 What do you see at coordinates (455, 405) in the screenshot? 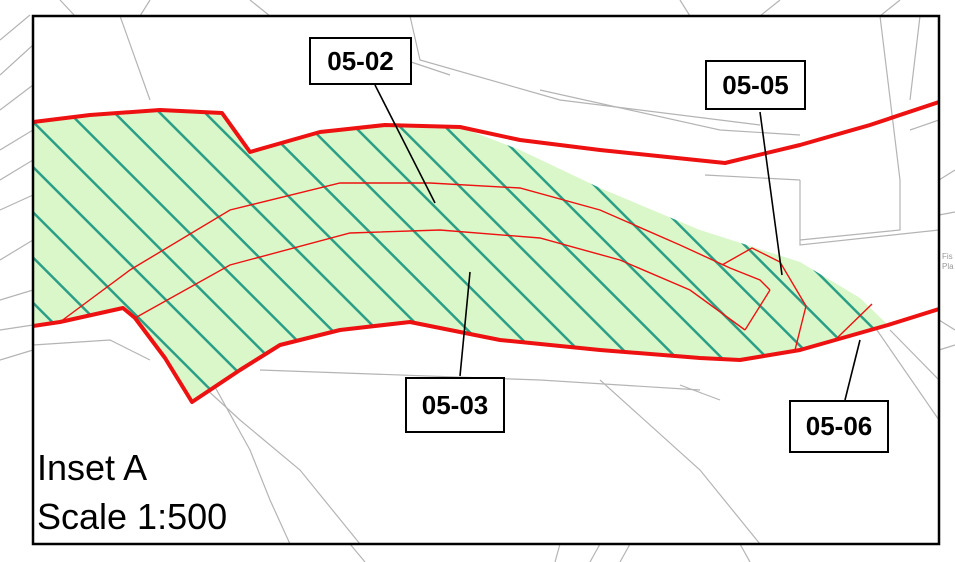
I see `parcel-label-05-03: 05-03` at bounding box center [455, 405].